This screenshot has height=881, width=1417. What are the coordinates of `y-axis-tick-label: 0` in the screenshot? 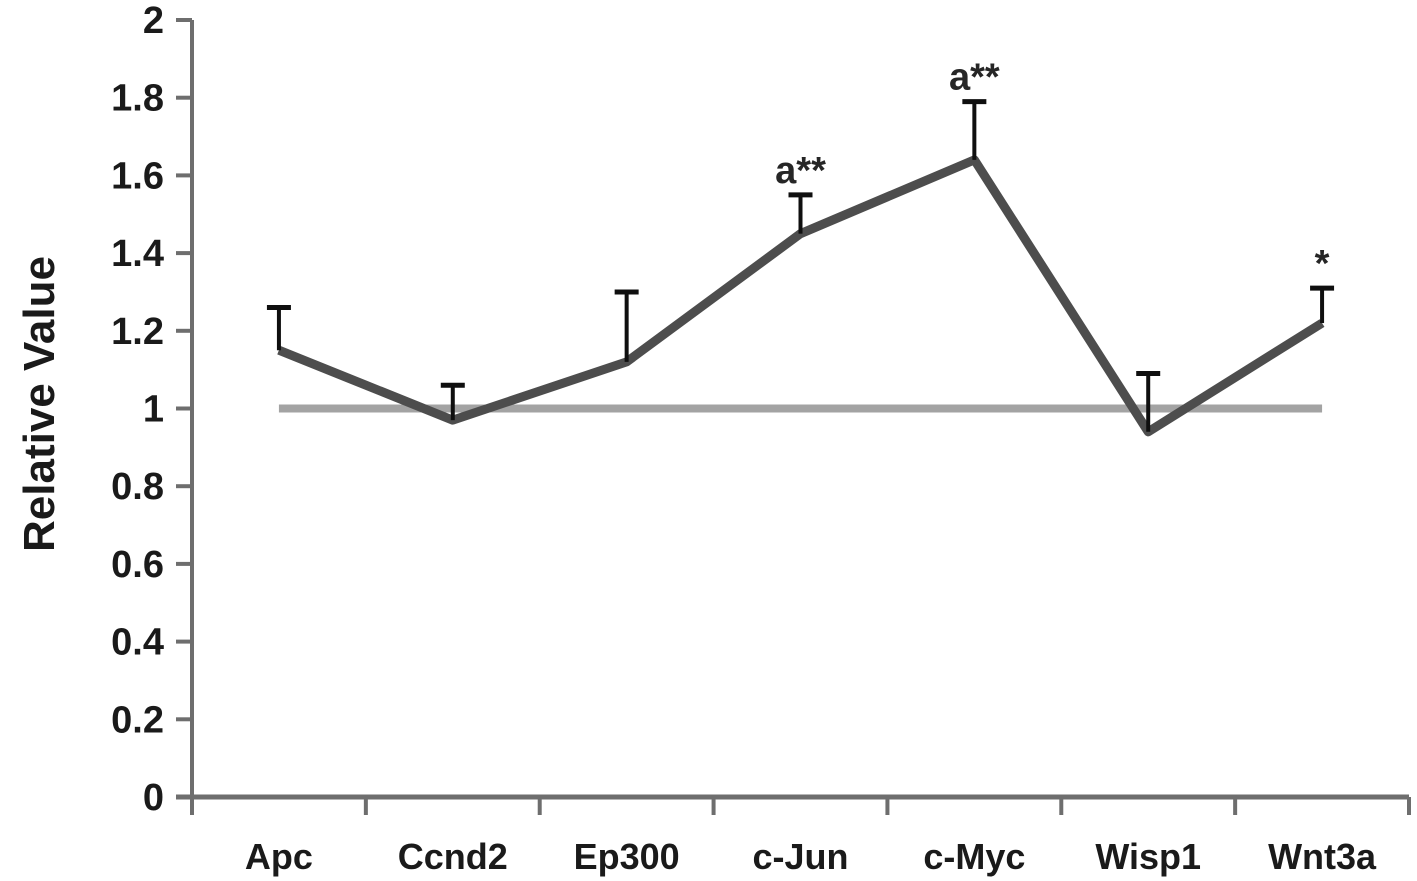 It's located at (153, 798).